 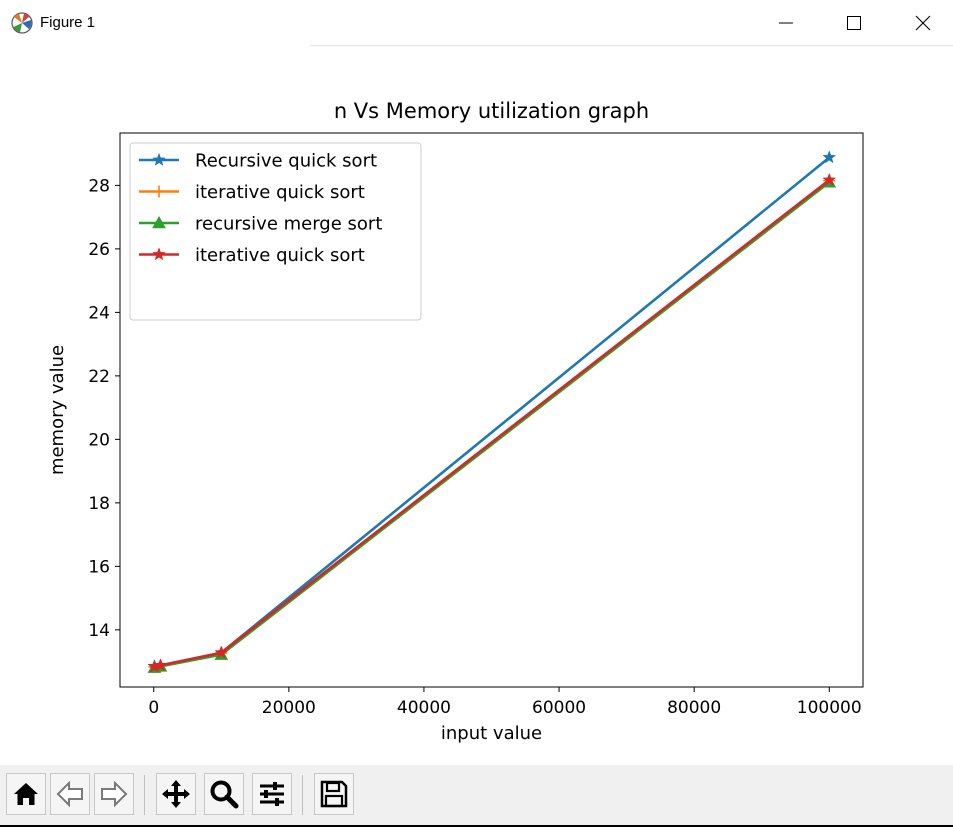 What do you see at coordinates (424, 708) in the screenshot?
I see `x-tick-label: 40000` at bounding box center [424, 708].